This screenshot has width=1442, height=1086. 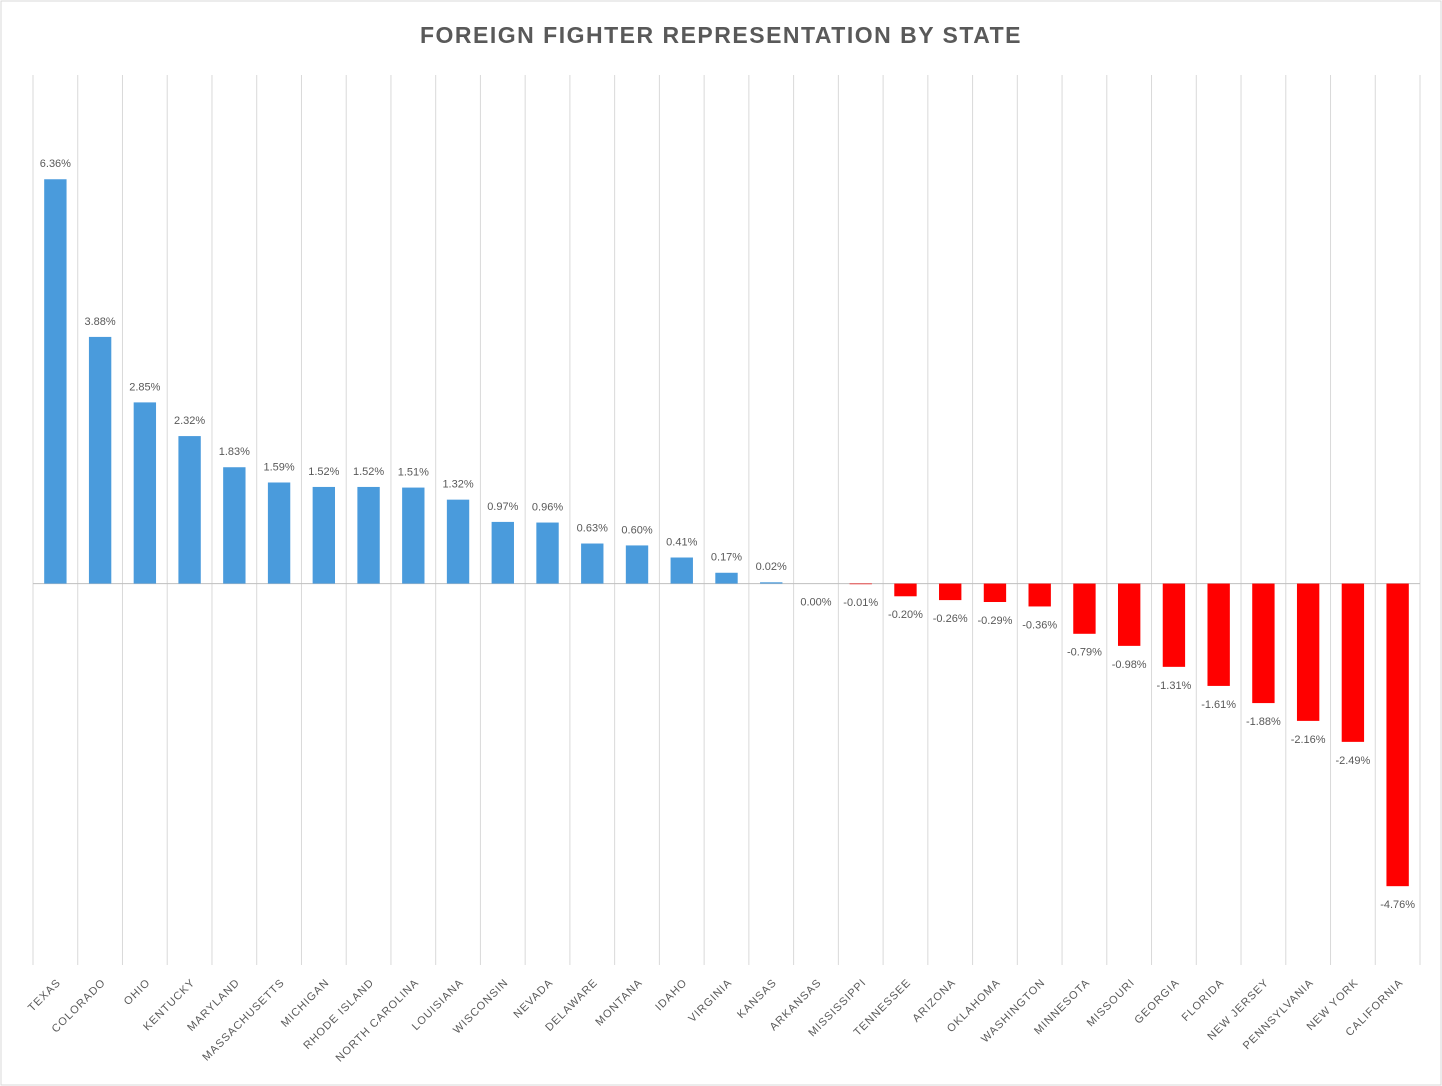 What do you see at coordinates (592, 528) in the screenshot?
I see `value-label: 0.63%` at bounding box center [592, 528].